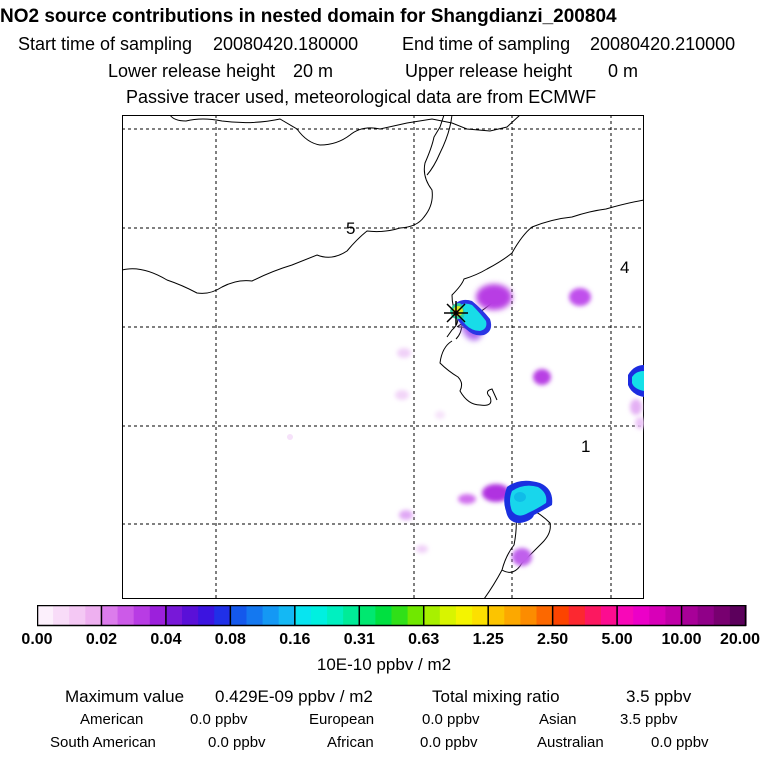 This screenshot has width=768, height=768. I want to click on american-label: American, so click(112, 719).